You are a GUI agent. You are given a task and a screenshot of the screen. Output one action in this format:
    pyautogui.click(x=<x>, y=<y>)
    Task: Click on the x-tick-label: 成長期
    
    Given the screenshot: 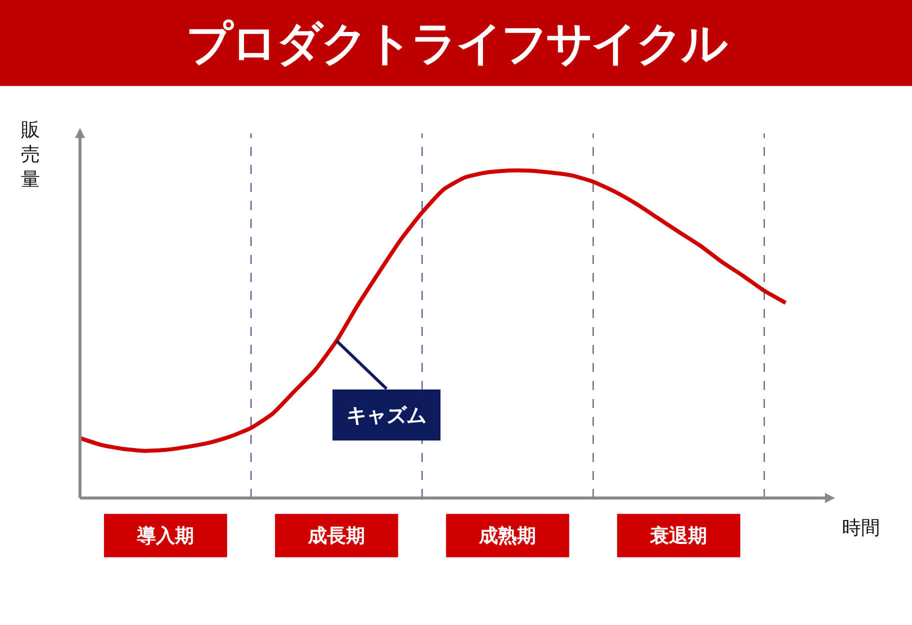 What is the action you would take?
    pyautogui.click(x=336, y=536)
    